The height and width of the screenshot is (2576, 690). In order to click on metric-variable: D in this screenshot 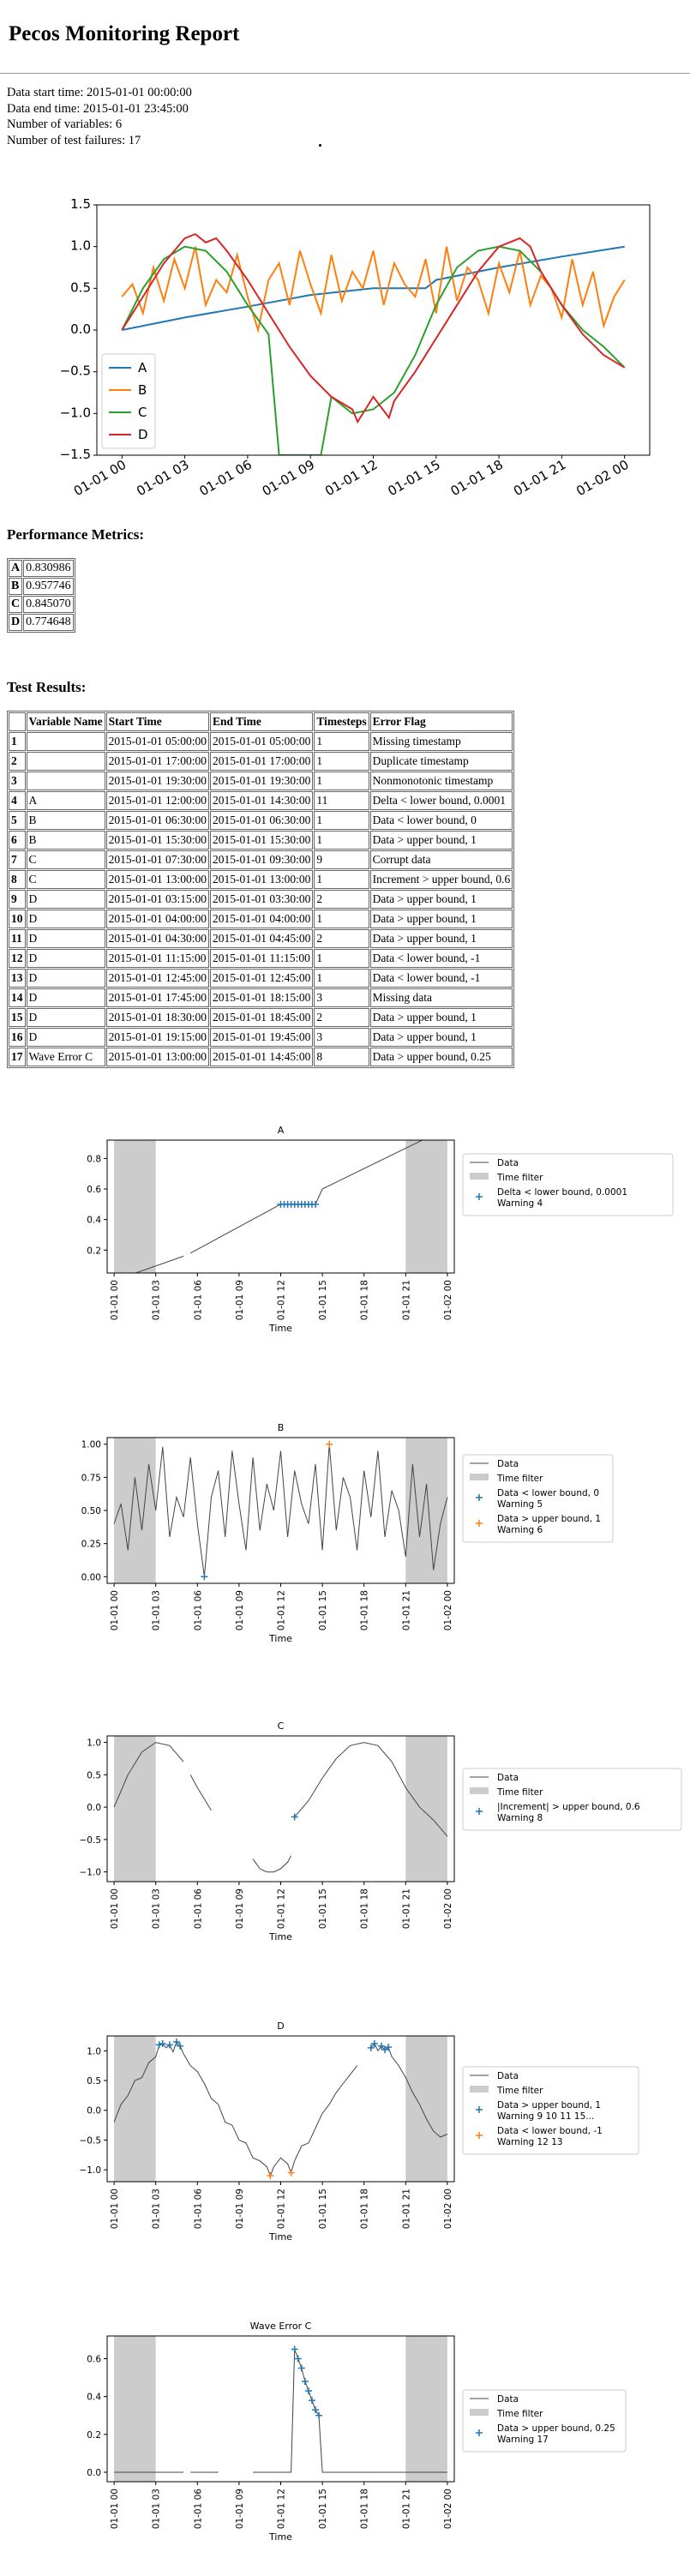, I will do `click(16, 622)`.